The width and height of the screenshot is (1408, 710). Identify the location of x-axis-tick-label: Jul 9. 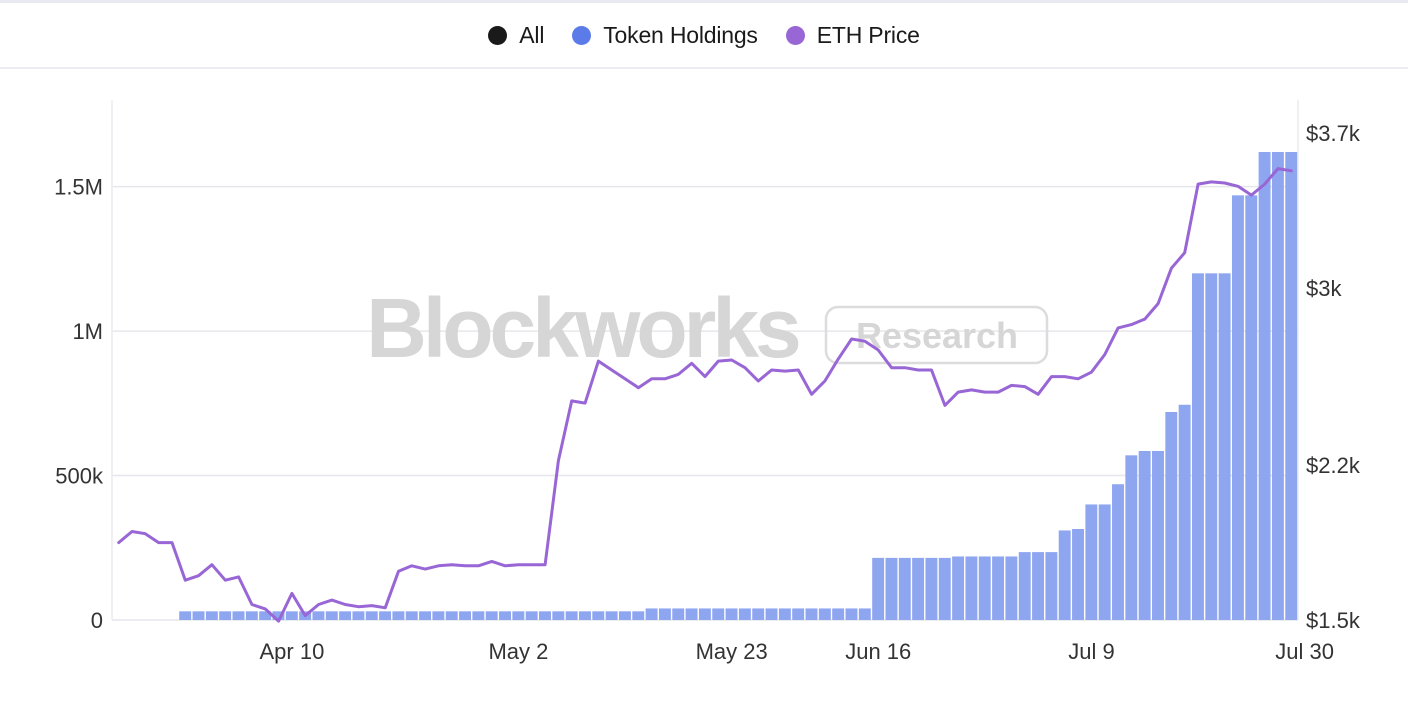
(1091, 651).